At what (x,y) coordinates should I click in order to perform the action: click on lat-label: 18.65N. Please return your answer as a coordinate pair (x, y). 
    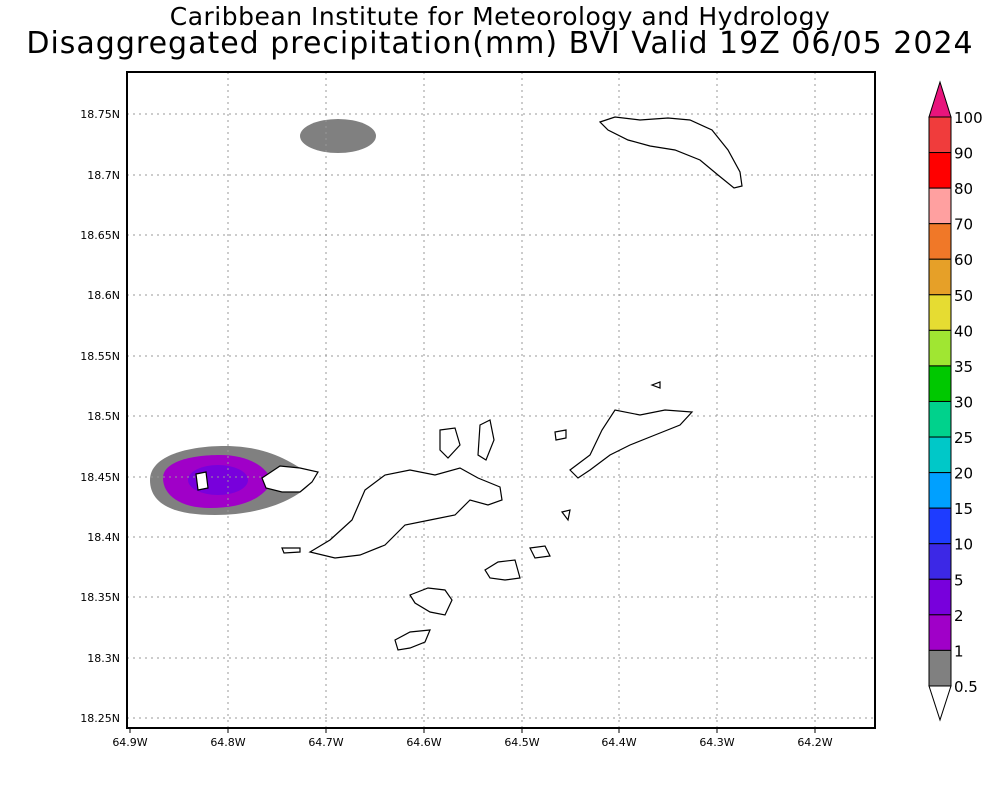
    Looking at the image, I should click on (100, 235).